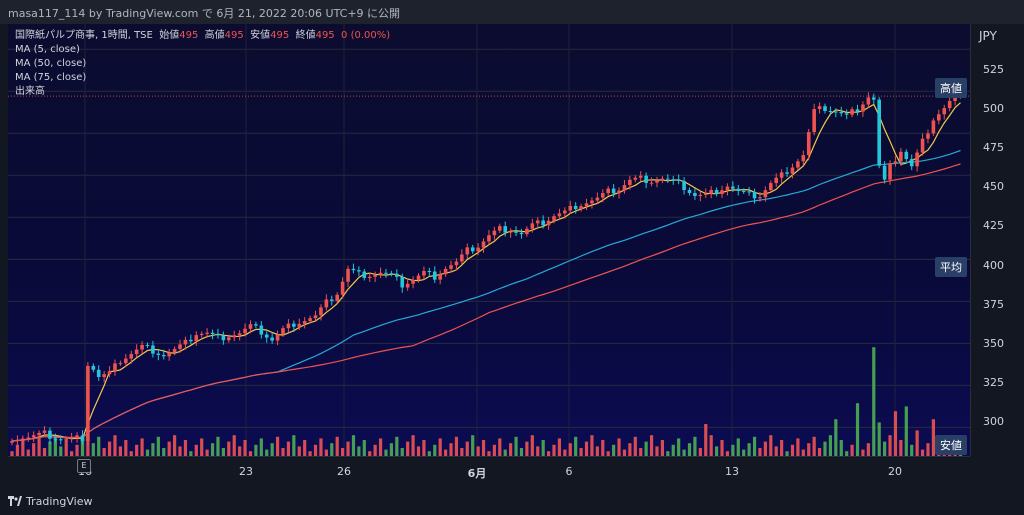  What do you see at coordinates (305, 35) in the screenshot?
I see `legend-close-label: 終値` at bounding box center [305, 35].